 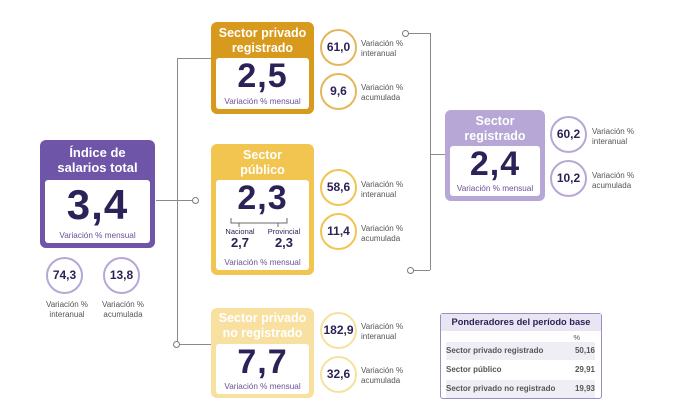 I want to click on table-row: Sector público 29,91, so click(x=520, y=370).